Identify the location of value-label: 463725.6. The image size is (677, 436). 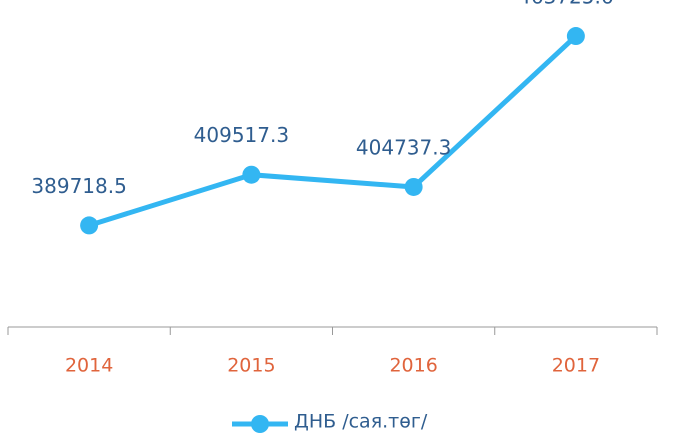
(565, 4).